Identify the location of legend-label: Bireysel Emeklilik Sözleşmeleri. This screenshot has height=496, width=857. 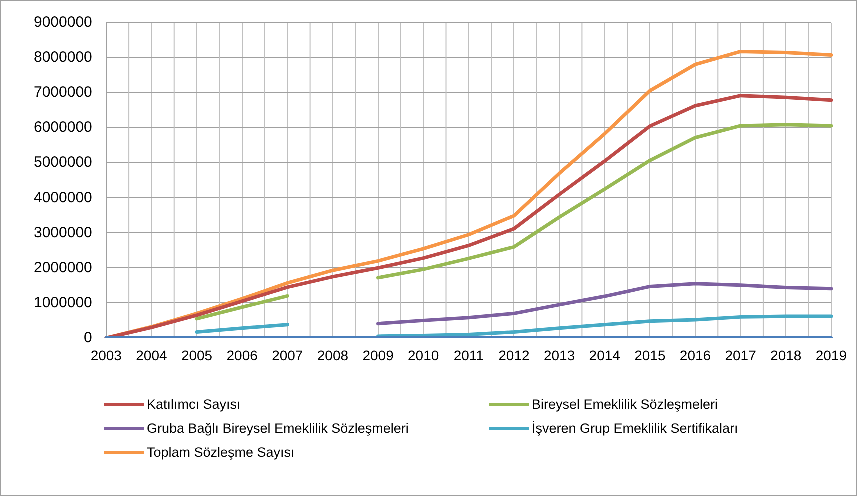
(625, 404).